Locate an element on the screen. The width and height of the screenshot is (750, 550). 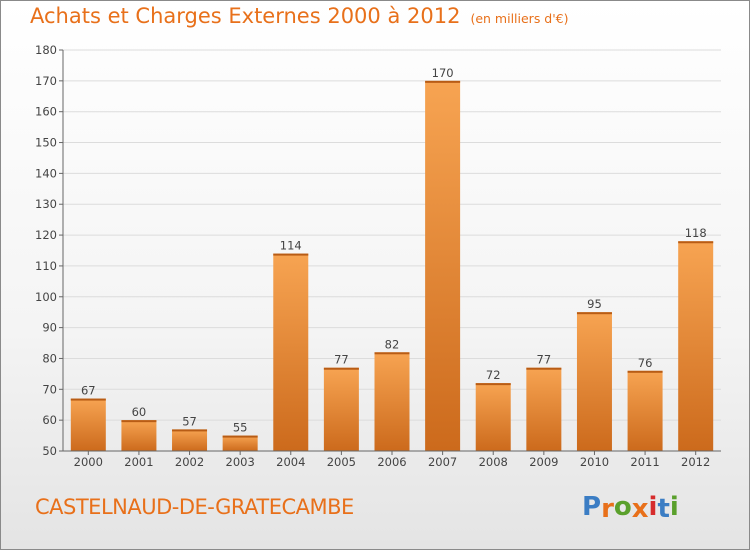
y-tick-label: 130 is located at coordinates (46, 204).